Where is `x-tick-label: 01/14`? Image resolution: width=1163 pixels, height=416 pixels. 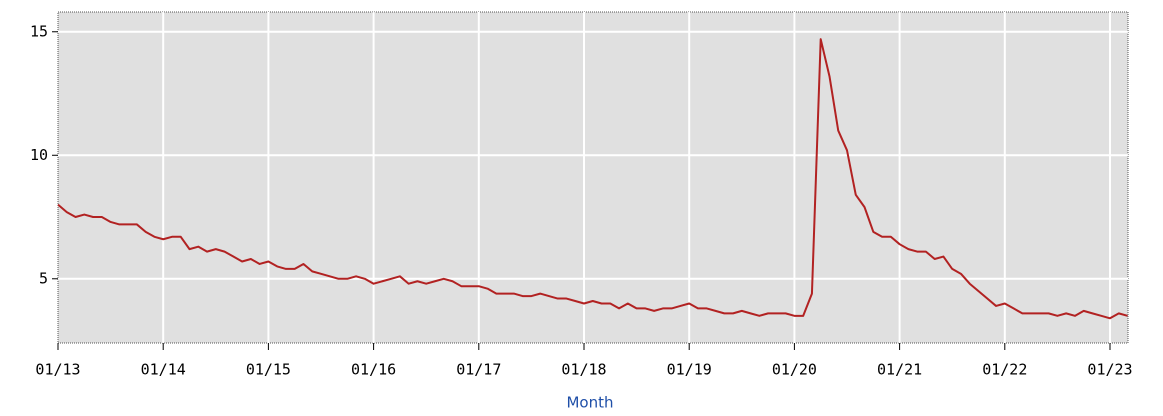 x-tick-label: 01/14 is located at coordinates (163, 370).